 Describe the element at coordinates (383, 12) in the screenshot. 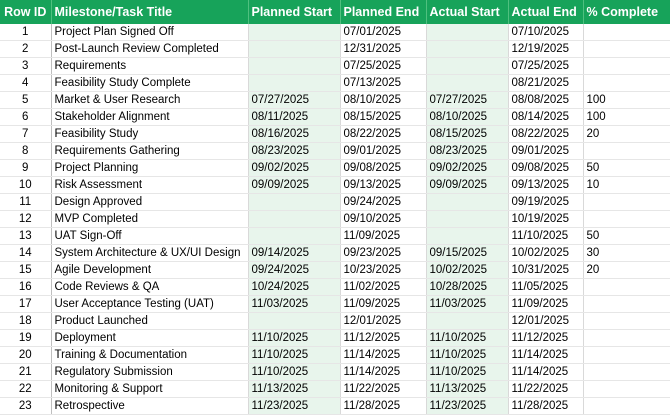

I see `header-planned-end: Planned End` at that location.